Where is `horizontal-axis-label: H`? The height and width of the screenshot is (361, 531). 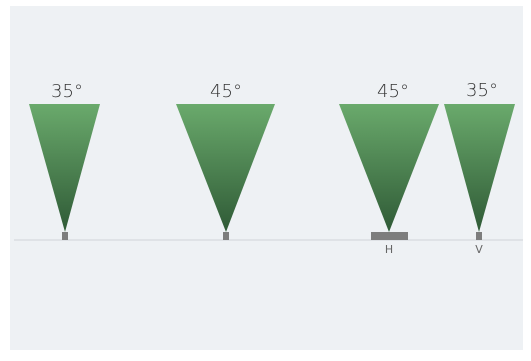 horizontal-axis-label: H is located at coordinates (389, 249).